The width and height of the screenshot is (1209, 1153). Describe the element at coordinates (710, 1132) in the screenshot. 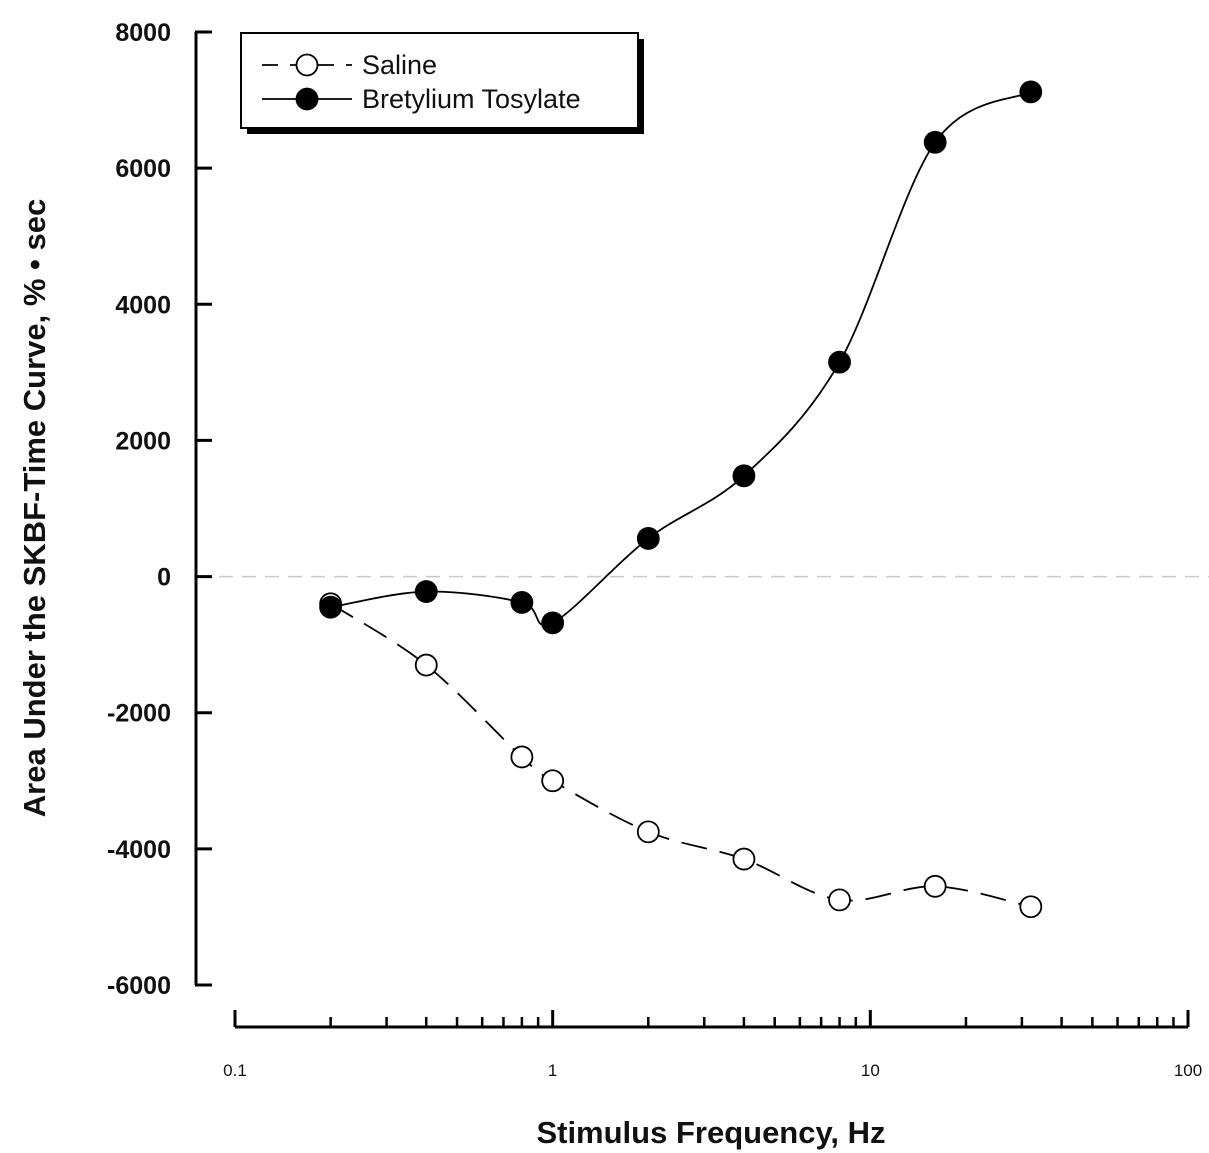

I see `x-axis-title: Stimulus Frequency, Hz` at that location.